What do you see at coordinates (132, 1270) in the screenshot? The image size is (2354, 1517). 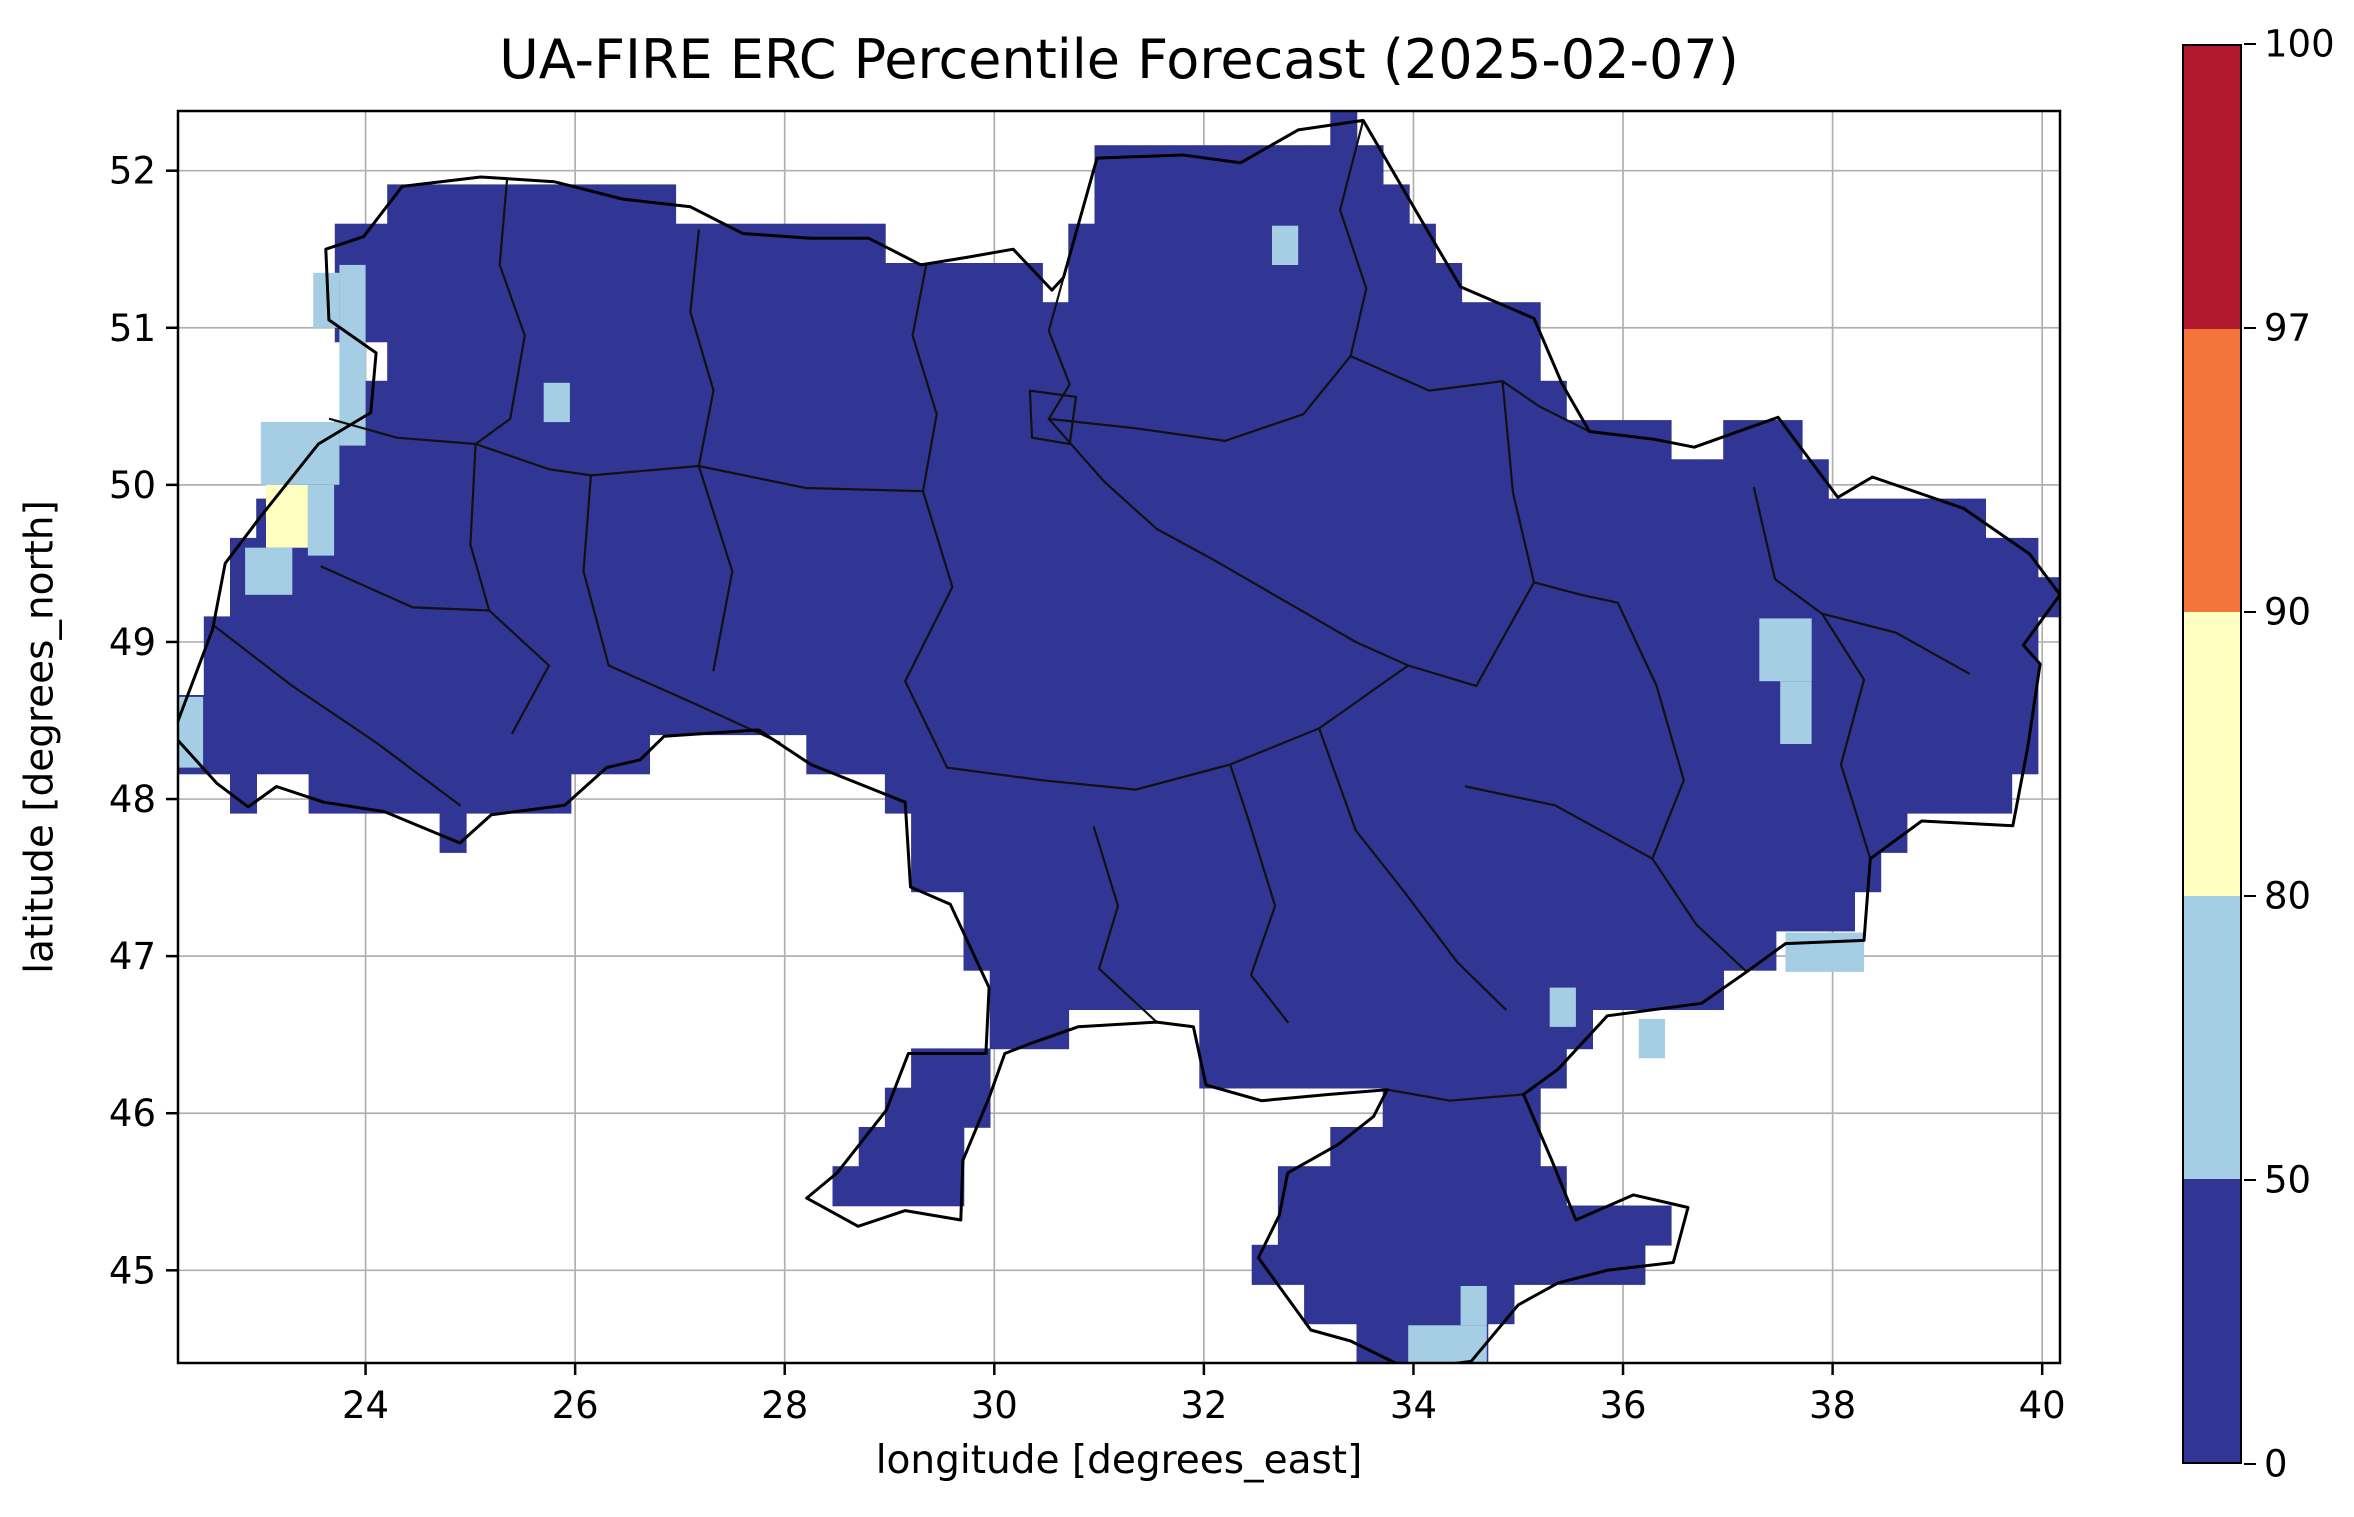 I see `y-tick-label: 45` at bounding box center [132, 1270].